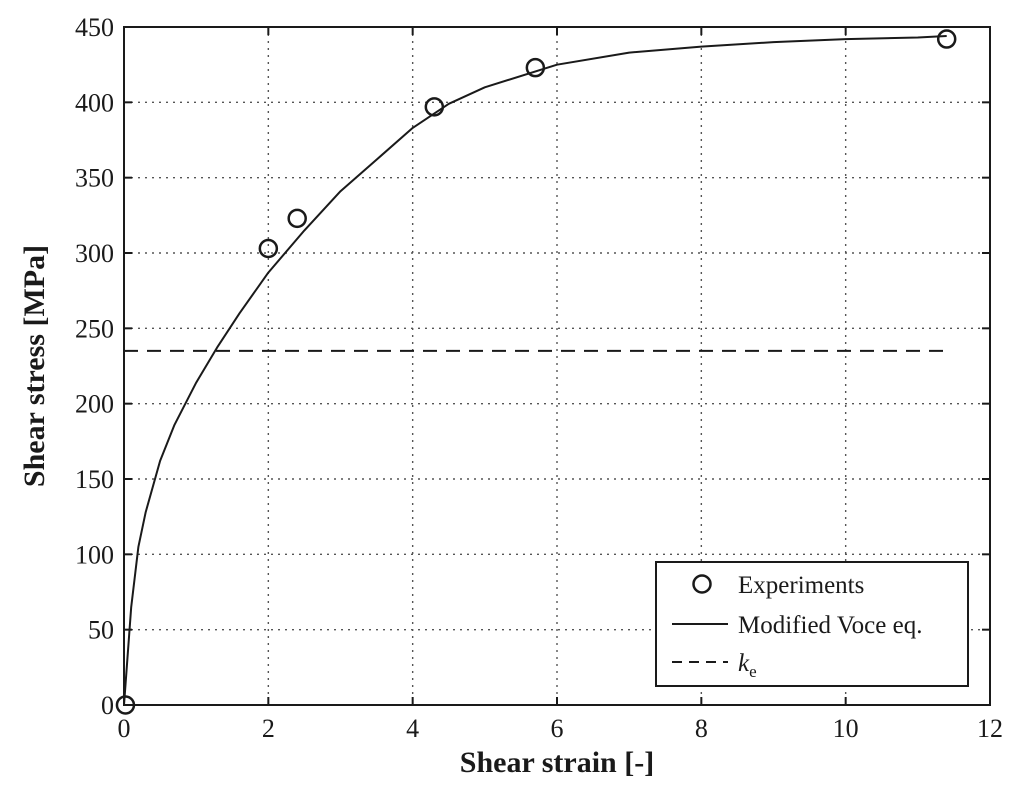 Image resolution: width=1020 pixels, height=788 pixels. Describe the element at coordinates (94, 102) in the screenshot. I see `y-tick-label-400: 400` at that location.